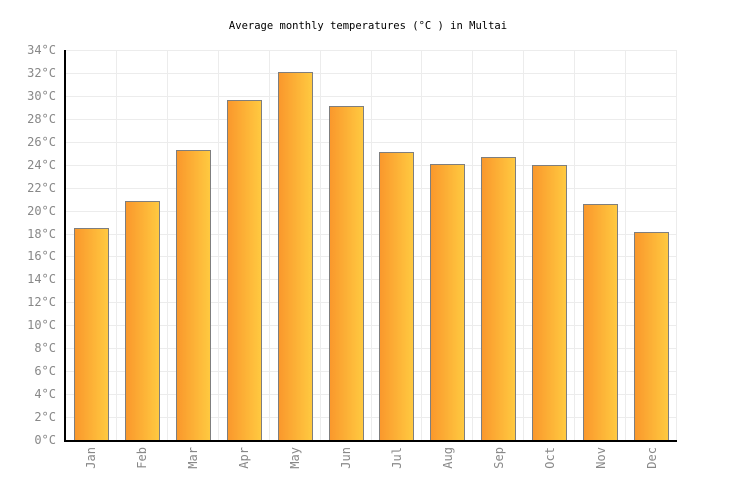  Describe the element at coordinates (396, 458) in the screenshot. I see `x-axis-label-jul: Jul` at that location.